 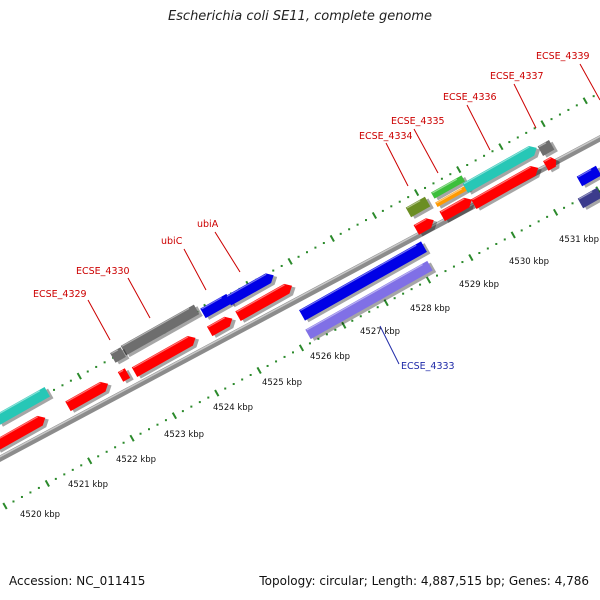 What do you see at coordinates (83, 392) in the screenshot?
I see `gene-red-2-shine` at bounding box center [83, 392].